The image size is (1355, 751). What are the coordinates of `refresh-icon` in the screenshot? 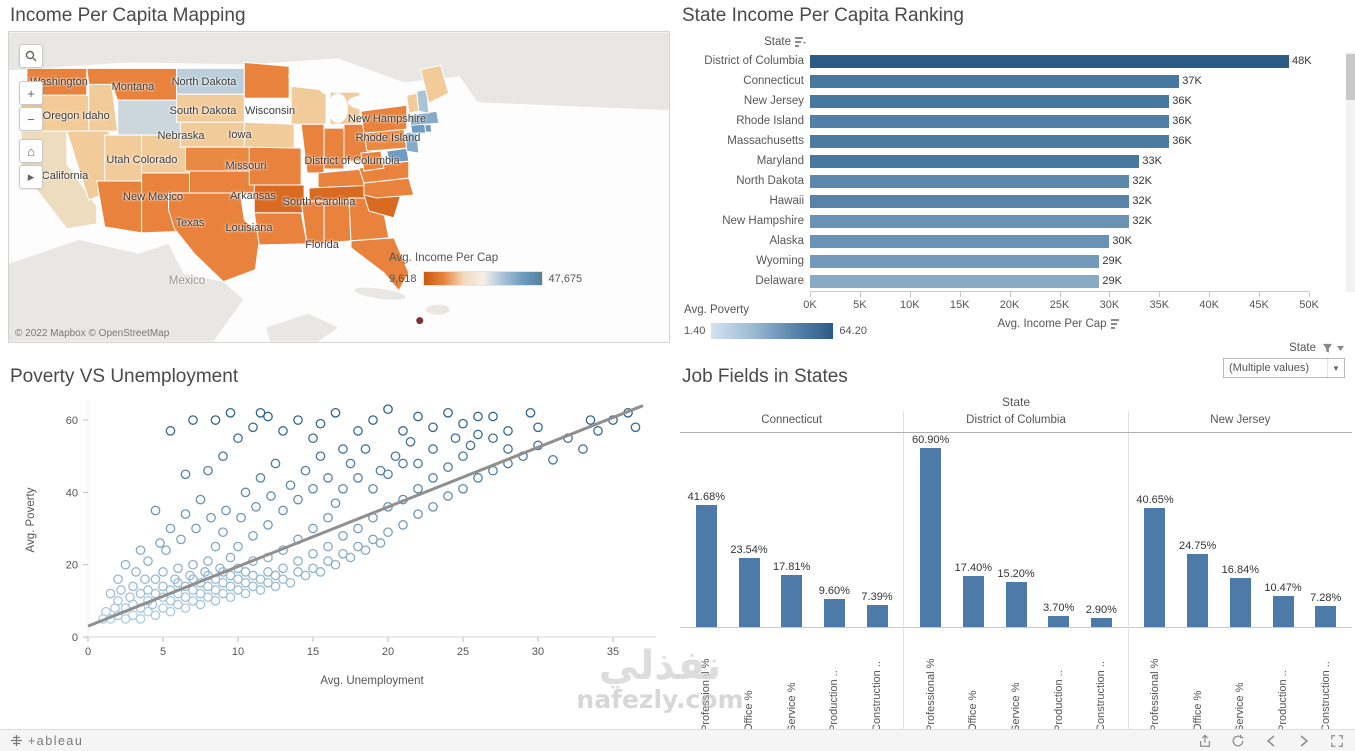 It's located at (1237, 740).